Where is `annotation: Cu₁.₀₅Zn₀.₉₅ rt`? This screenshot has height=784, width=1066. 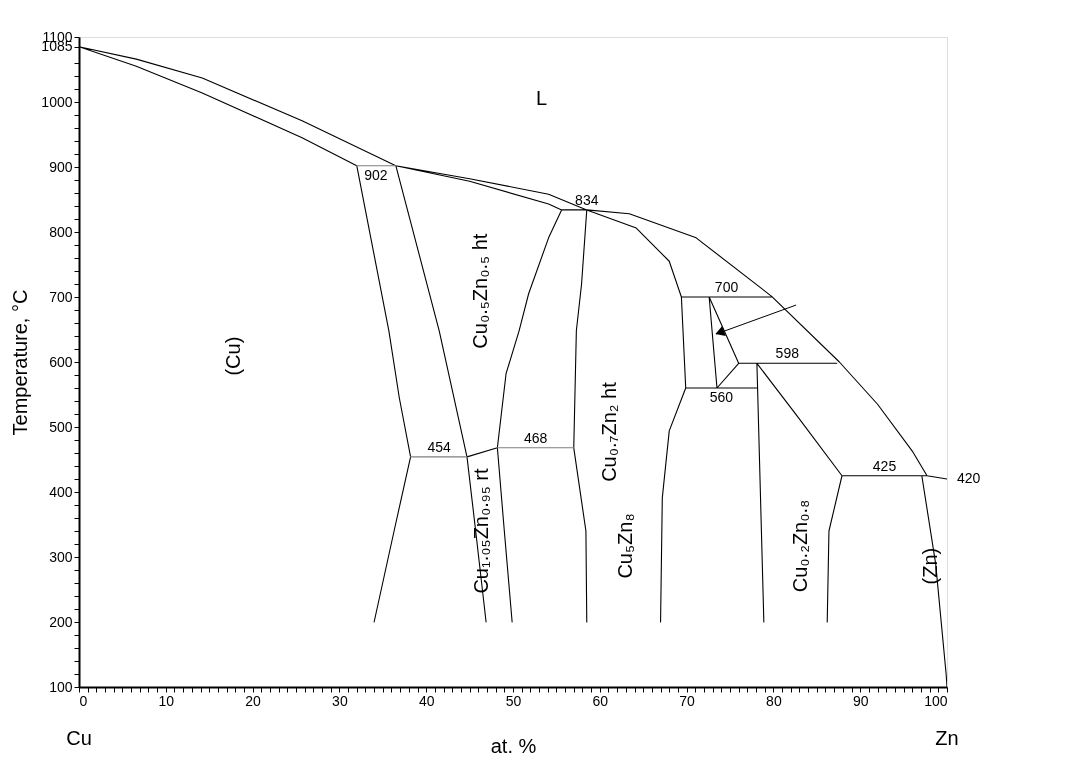
annotation: Cu₁.₀₅Zn₀.₉₅ rt is located at coordinates (480, 530).